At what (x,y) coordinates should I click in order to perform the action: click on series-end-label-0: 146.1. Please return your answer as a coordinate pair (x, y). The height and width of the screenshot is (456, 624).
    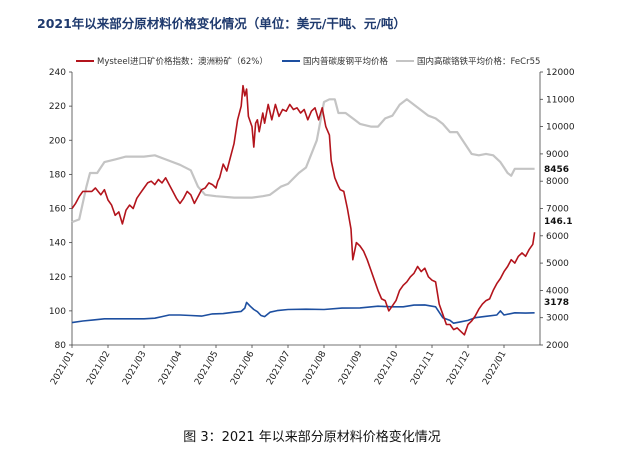
    Looking at the image, I should click on (558, 222).